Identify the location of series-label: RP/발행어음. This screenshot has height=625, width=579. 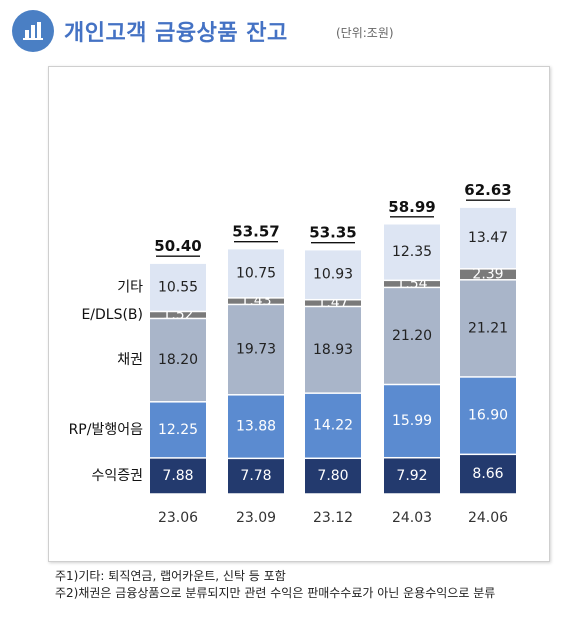
(106, 430).